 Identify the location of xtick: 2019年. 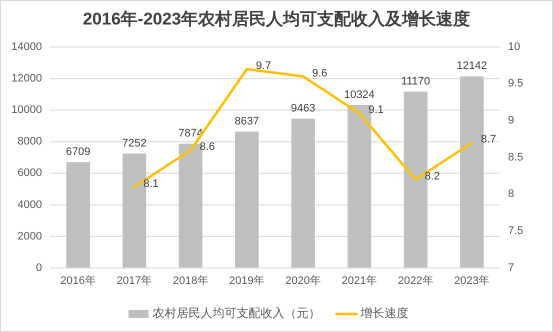
(247, 280).